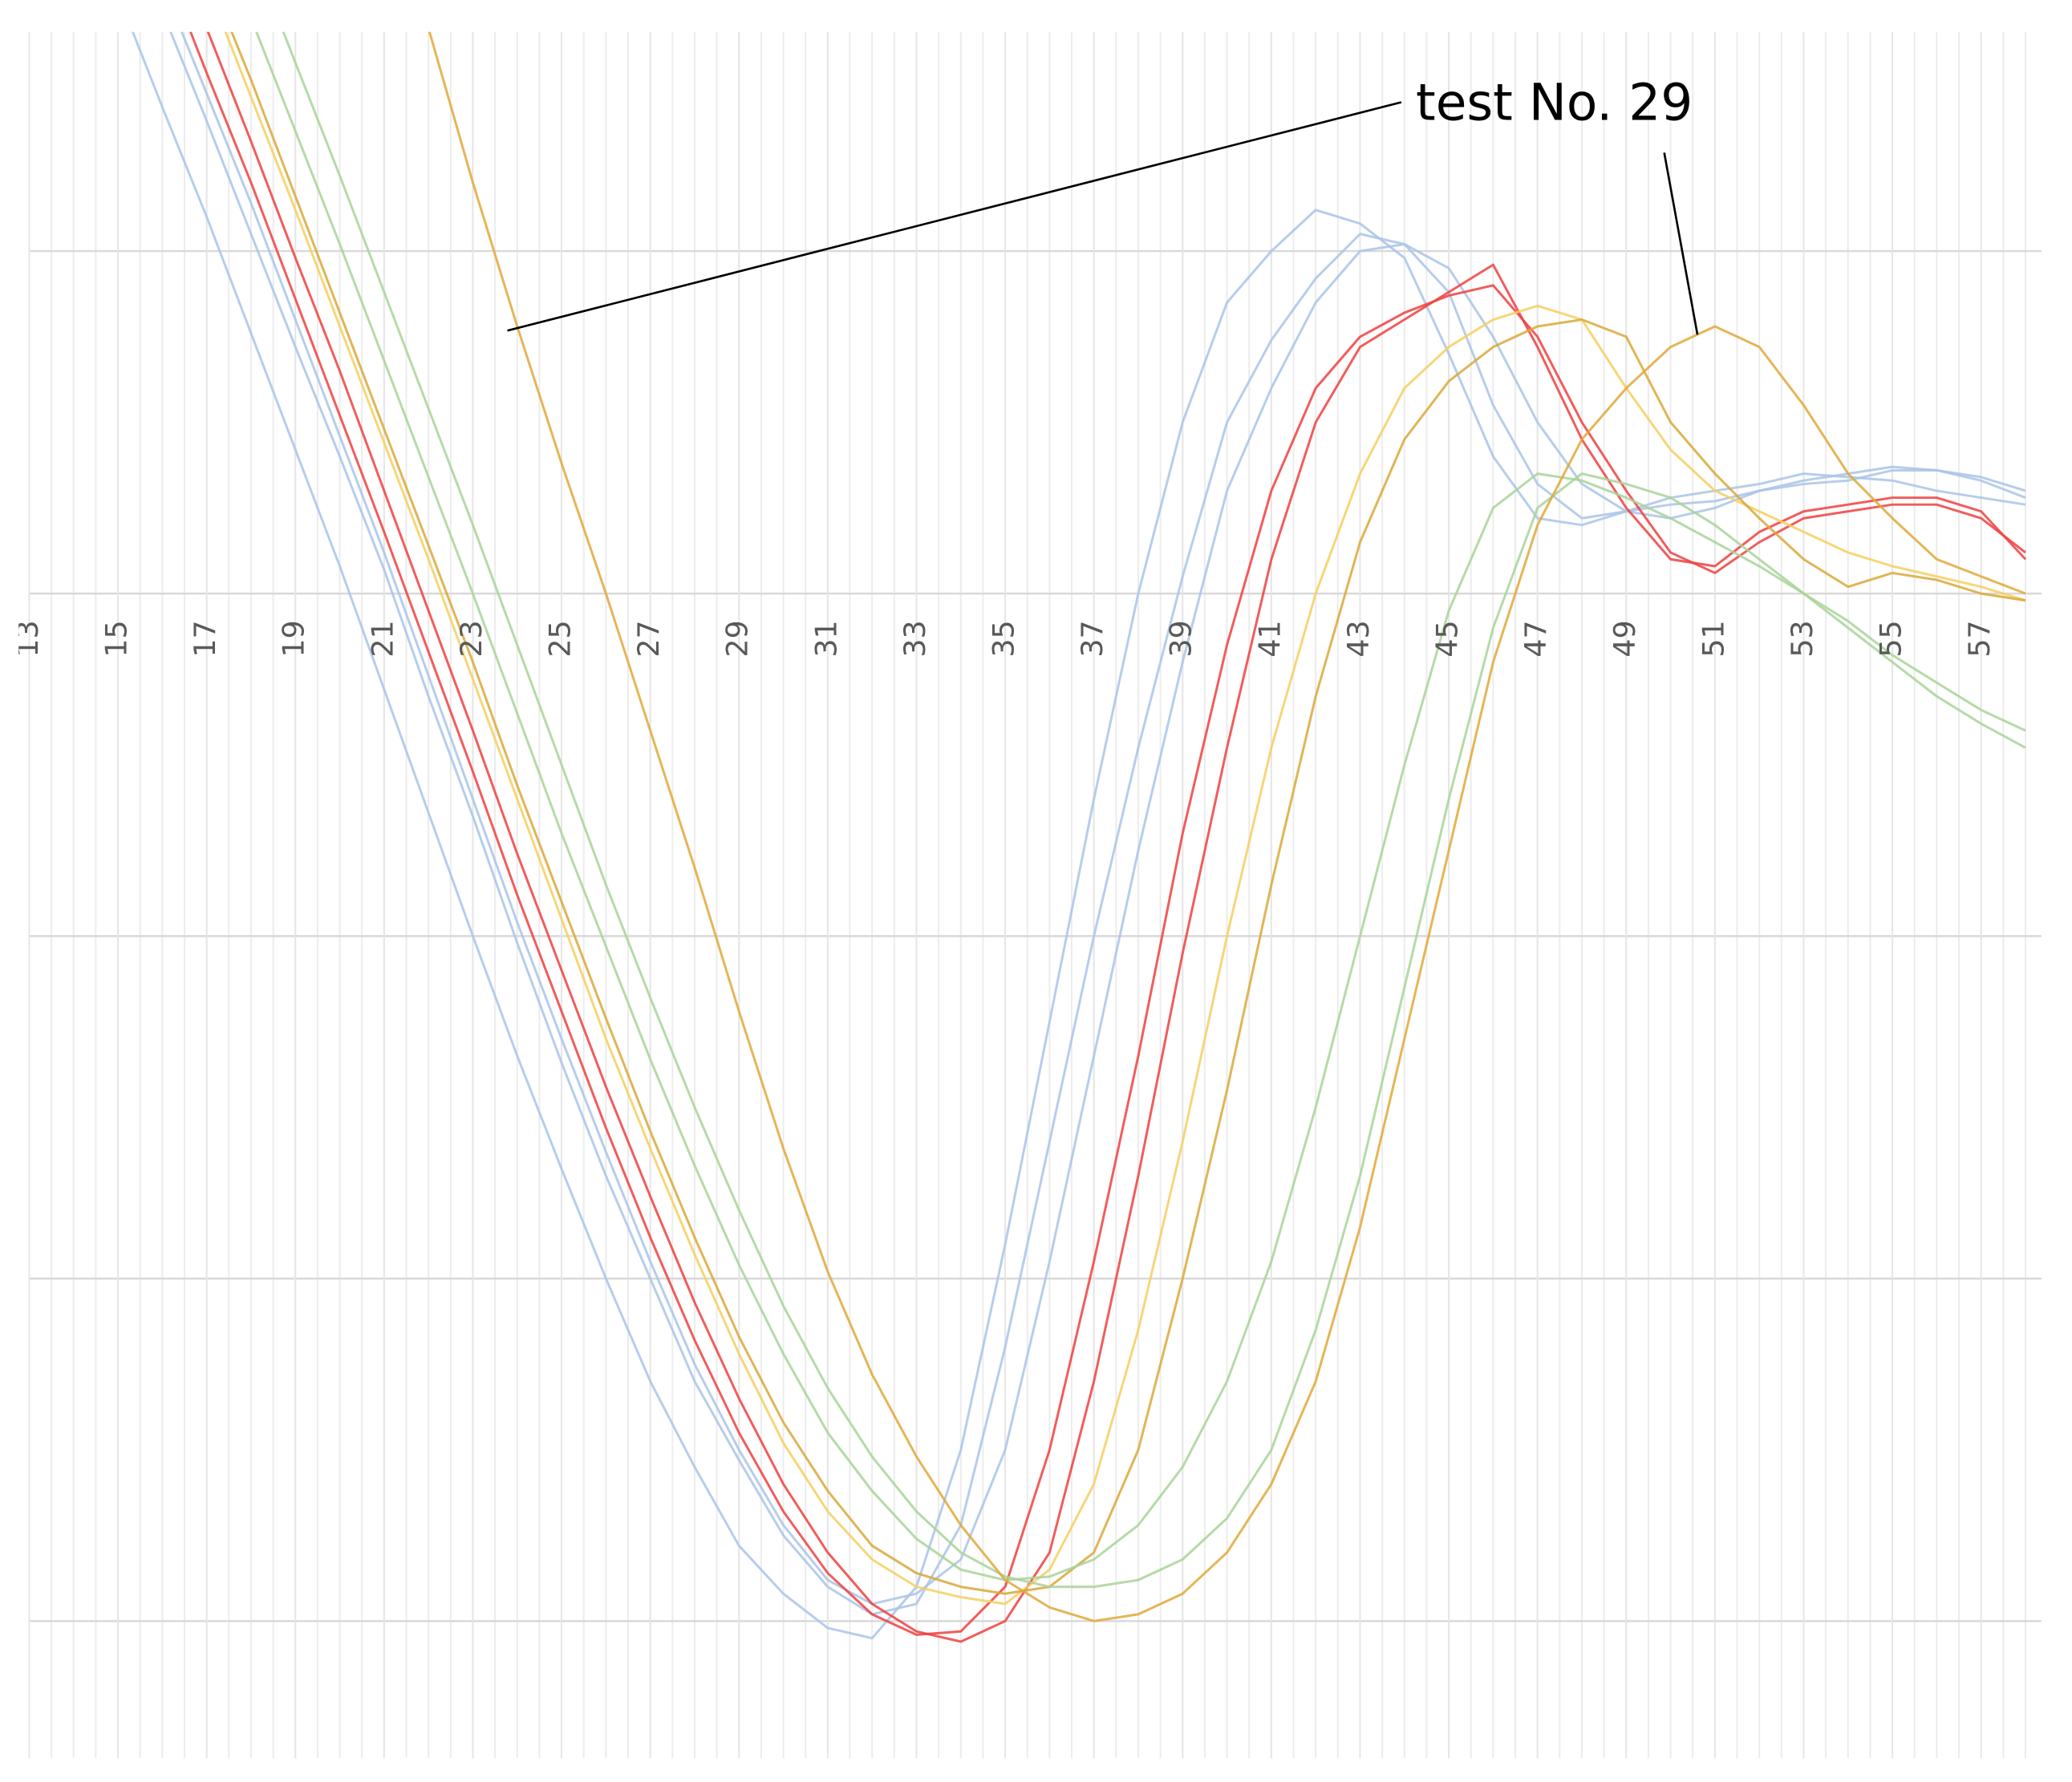  Describe the element at coordinates (1713, 638) in the screenshot. I see `x-tick-label: 51` at that location.